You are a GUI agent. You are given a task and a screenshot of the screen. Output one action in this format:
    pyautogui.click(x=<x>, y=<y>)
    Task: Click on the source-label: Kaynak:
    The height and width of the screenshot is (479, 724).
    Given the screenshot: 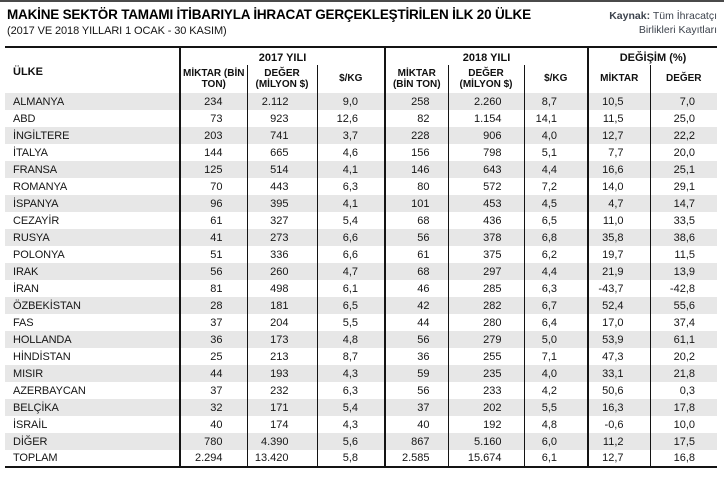 What is the action you would take?
    pyautogui.click(x=630, y=16)
    